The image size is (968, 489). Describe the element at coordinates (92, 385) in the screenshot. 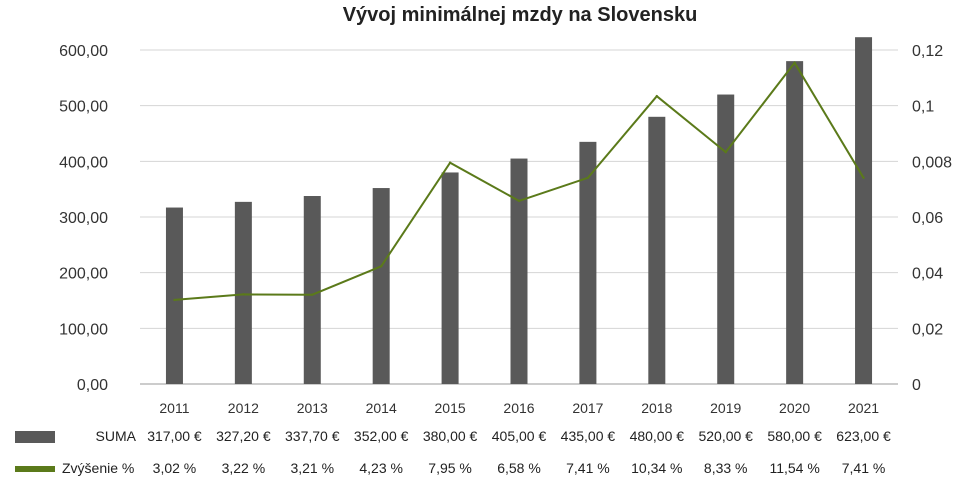

I see `left-tick-label: 0,00` at that location.